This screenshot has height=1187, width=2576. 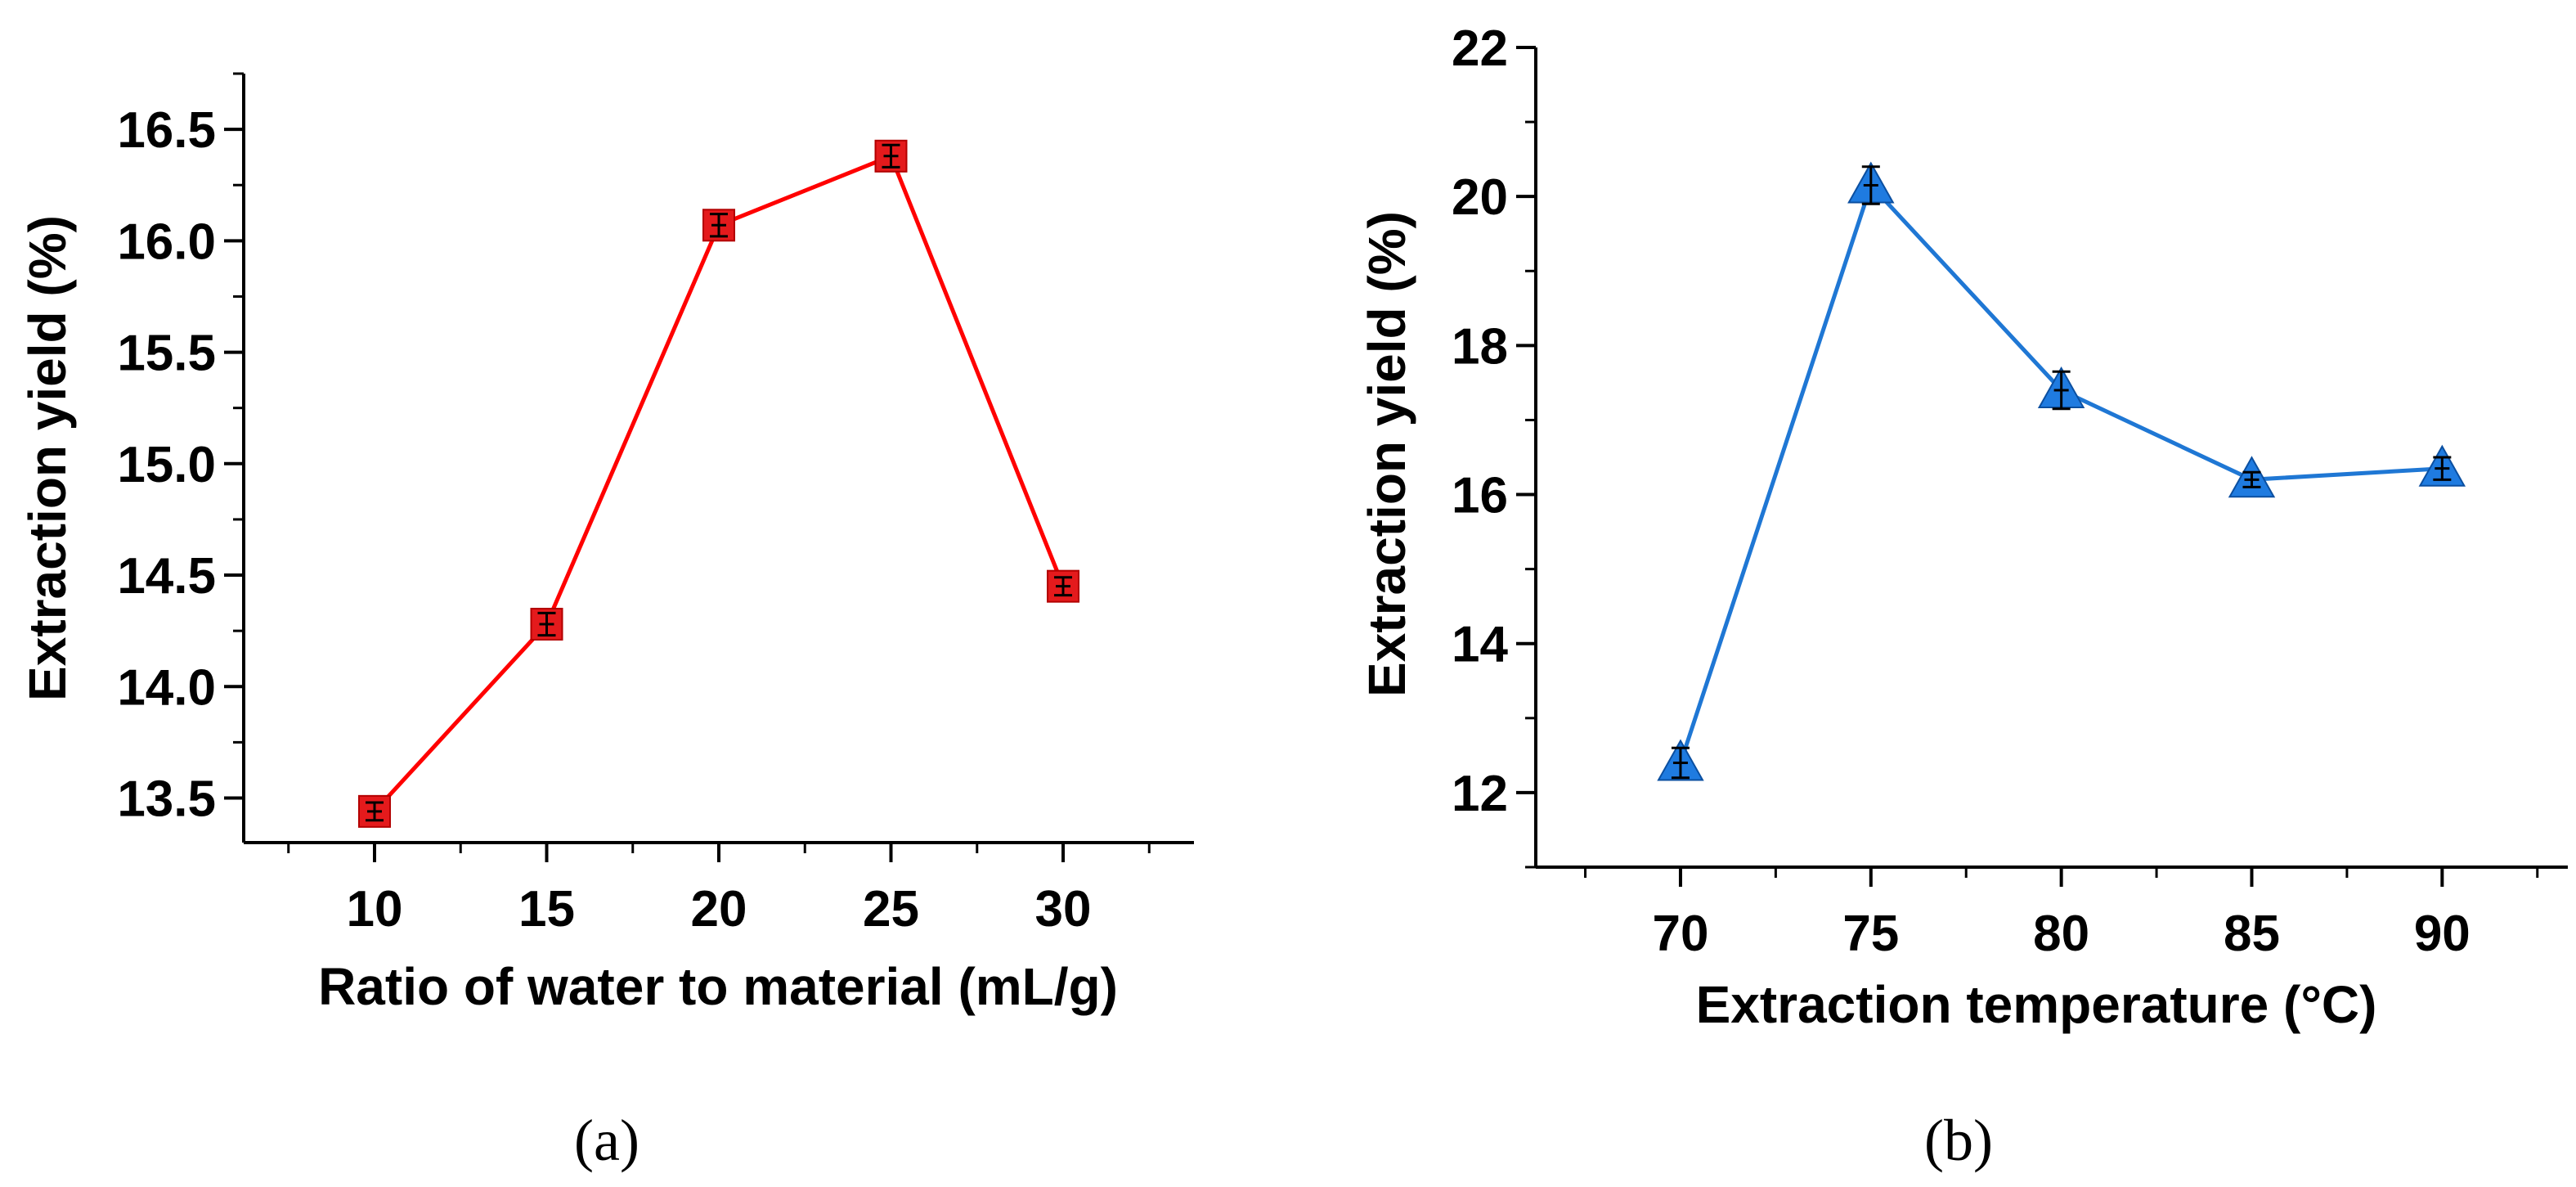 What do you see at coordinates (1680, 934) in the screenshot?
I see `chart-b-xtick-label: 70` at bounding box center [1680, 934].